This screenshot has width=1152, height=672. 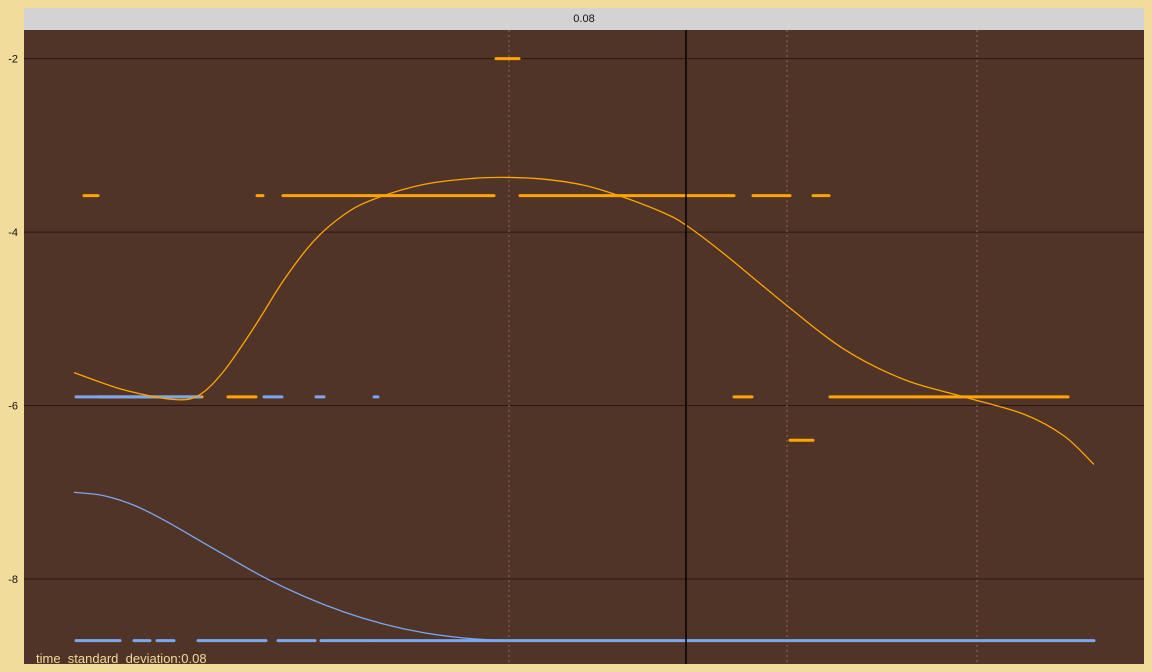 I want to click on y-tick-label: -8, so click(x=13, y=580).